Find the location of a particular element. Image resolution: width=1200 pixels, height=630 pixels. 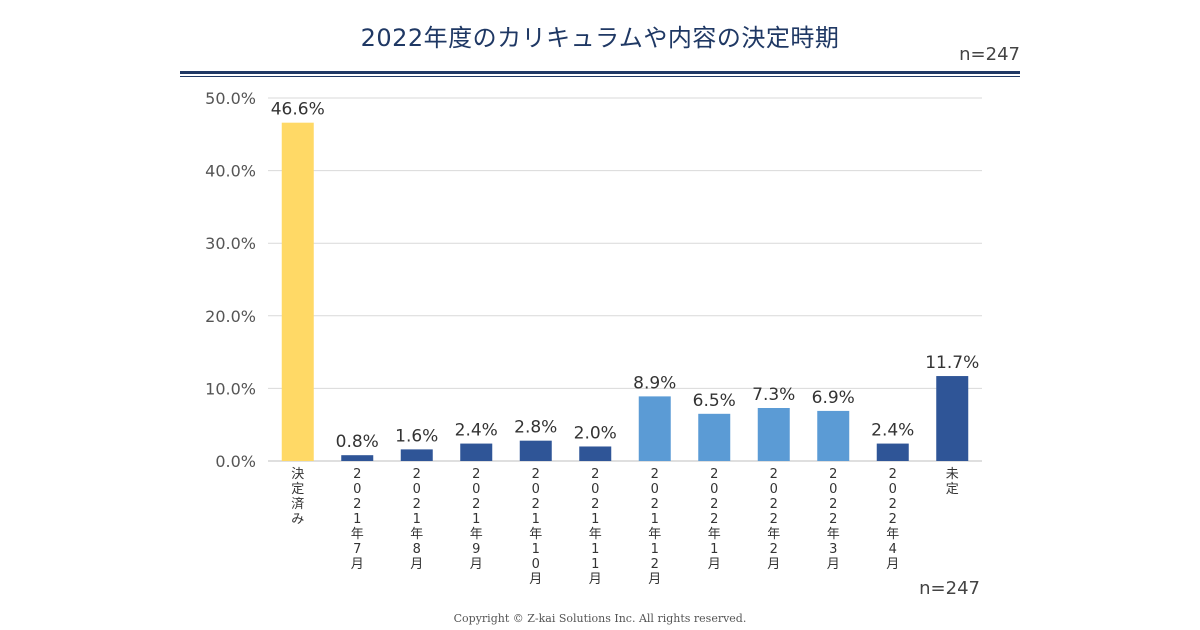

y-tick-label: 30.0% is located at coordinates (230, 243).